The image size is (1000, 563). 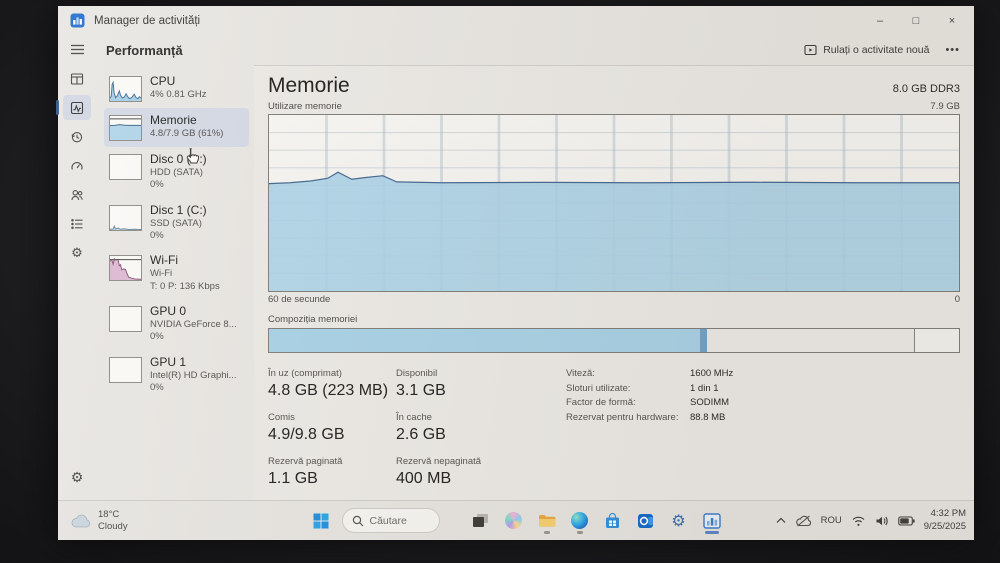 What do you see at coordinates (936, 340) in the screenshot?
I see `composition-segment-free` at bounding box center [936, 340].